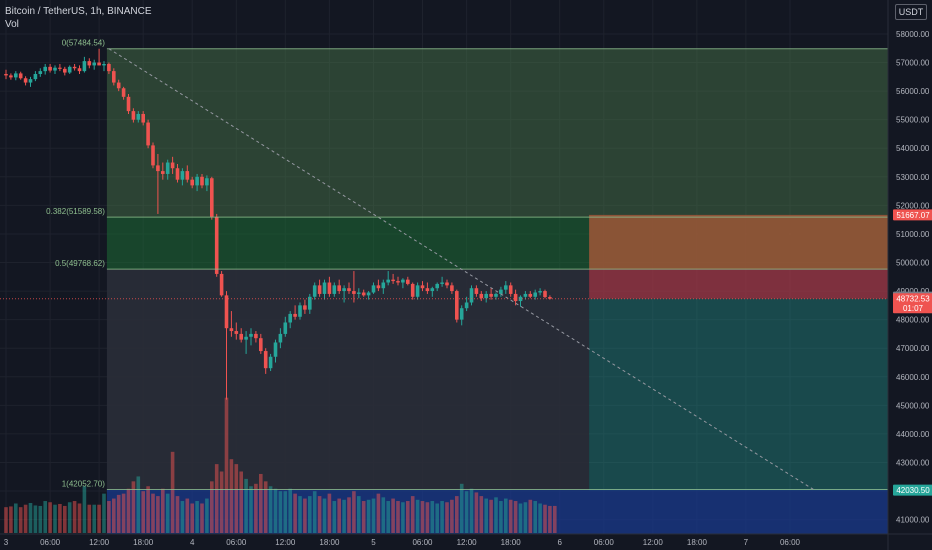 The width and height of the screenshot is (932, 550). What do you see at coordinates (911, 12) in the screenshot?
I see `currency-badge: USDT` at bounding box center [911, 12].